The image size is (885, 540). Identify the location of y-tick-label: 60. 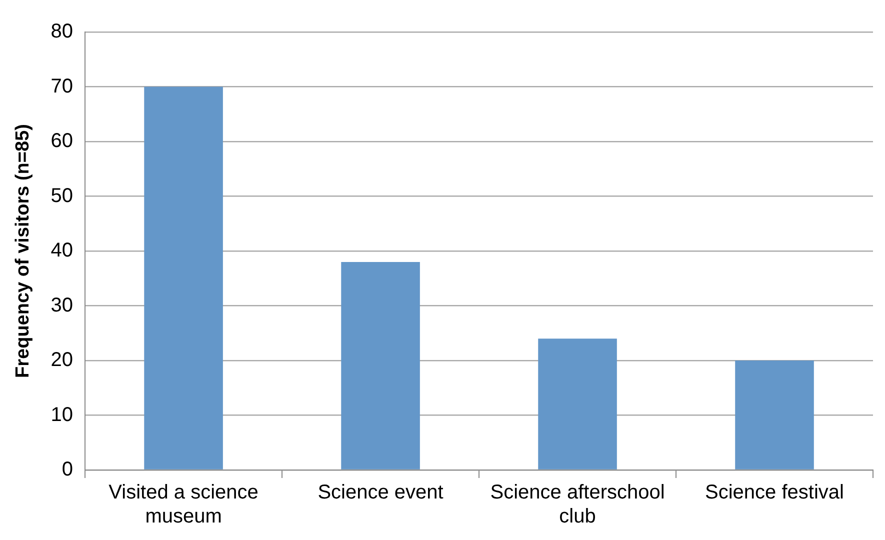
(62, 141).